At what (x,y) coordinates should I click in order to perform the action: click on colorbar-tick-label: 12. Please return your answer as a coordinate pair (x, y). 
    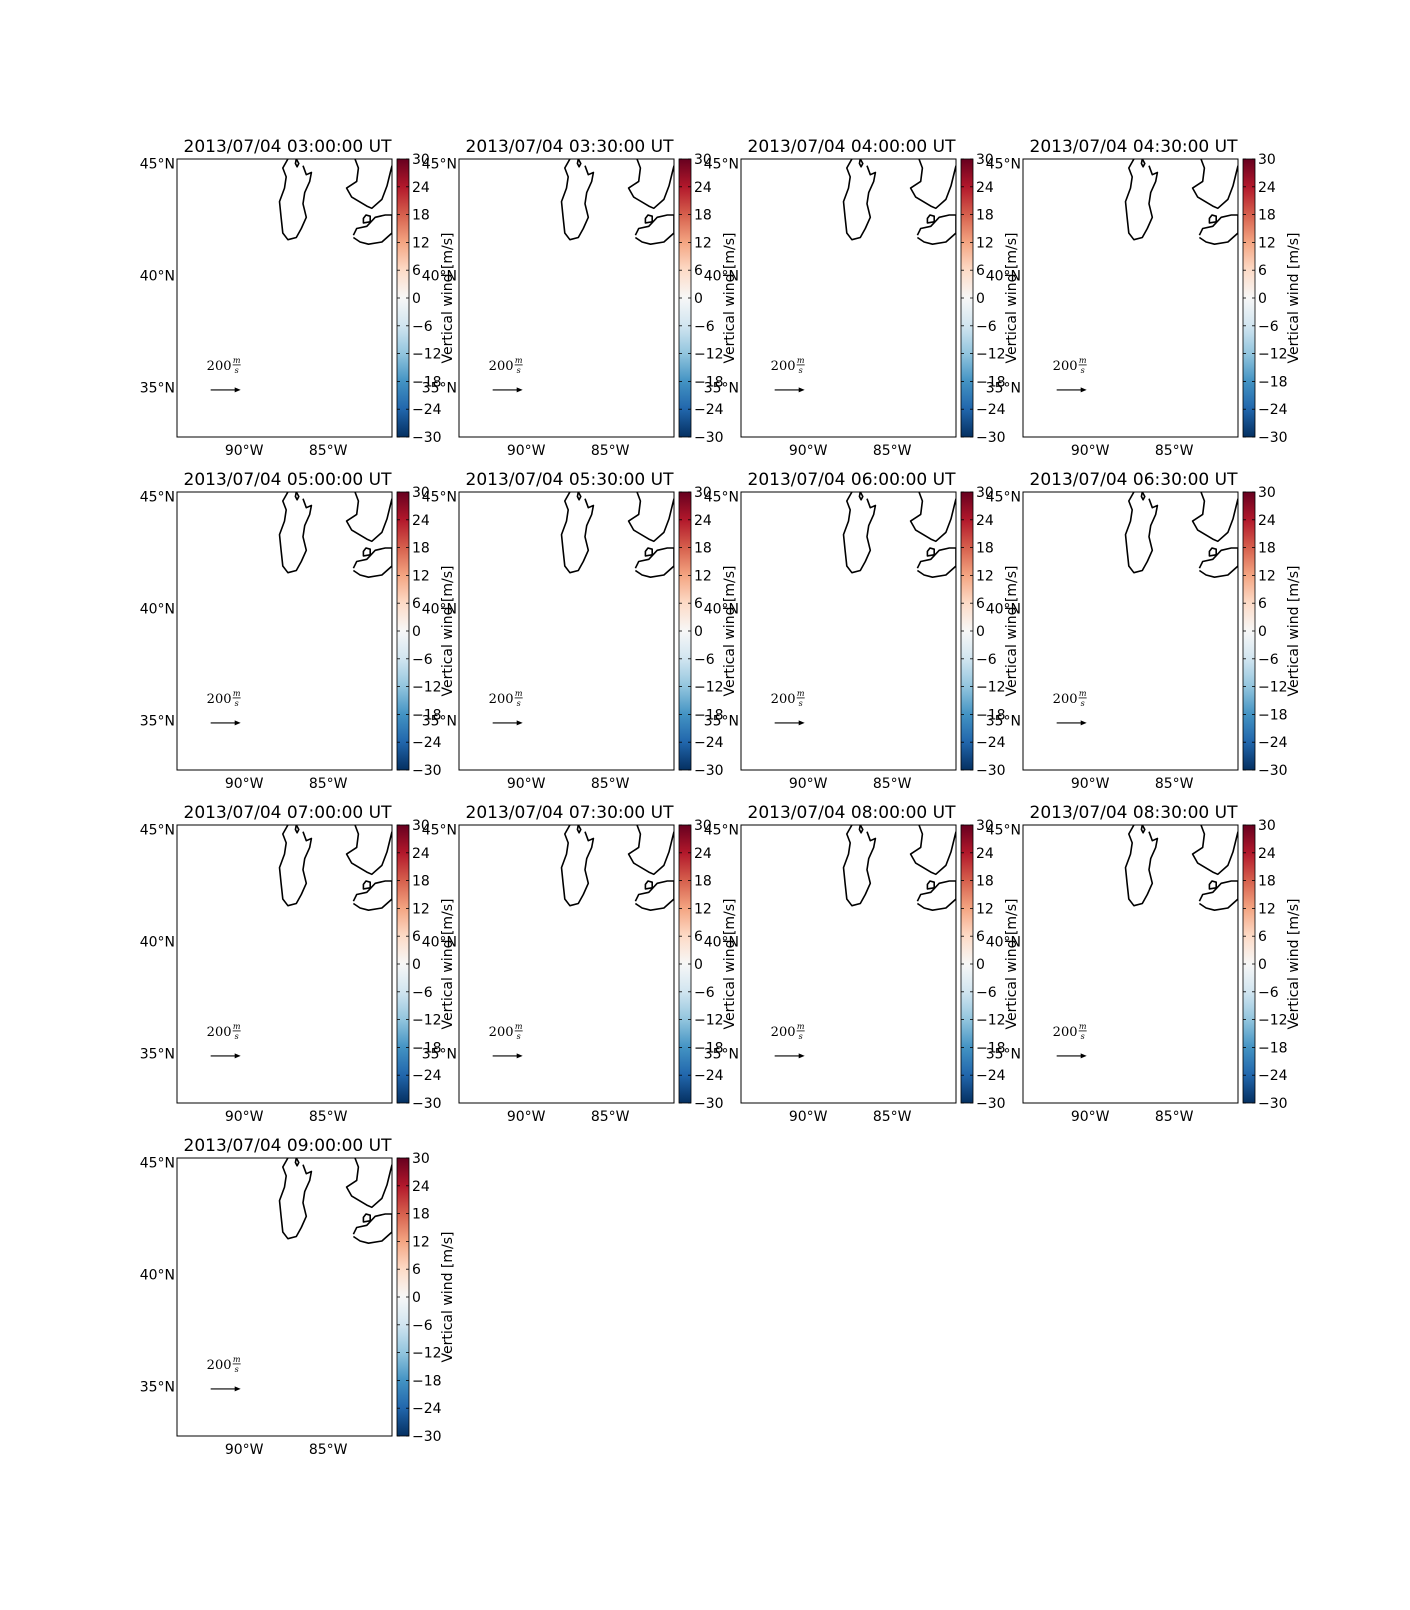
    Looking at the image, I should click on (1267, 576).